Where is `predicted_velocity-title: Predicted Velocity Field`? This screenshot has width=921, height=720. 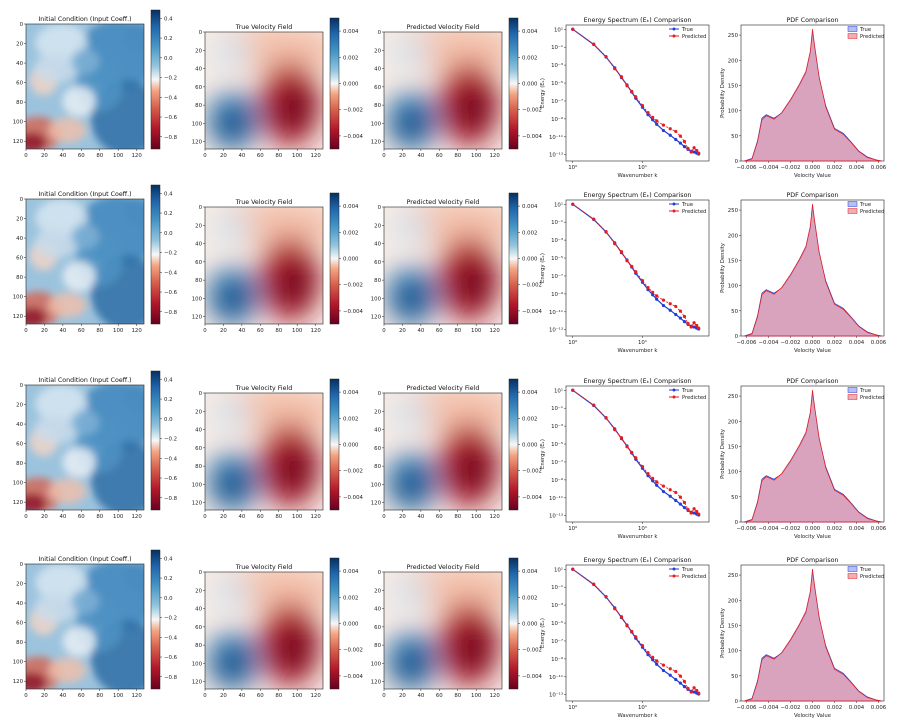
predicted_velocity-title: Predicted Velocity Field is located at coordinates (443, 388).